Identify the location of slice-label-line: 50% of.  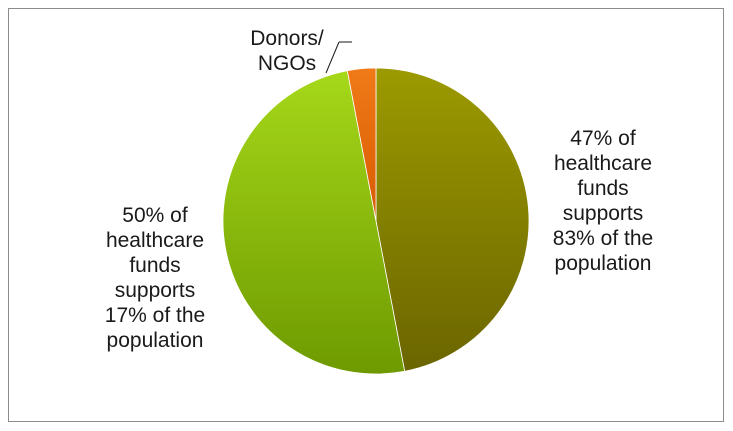
(155, 215).